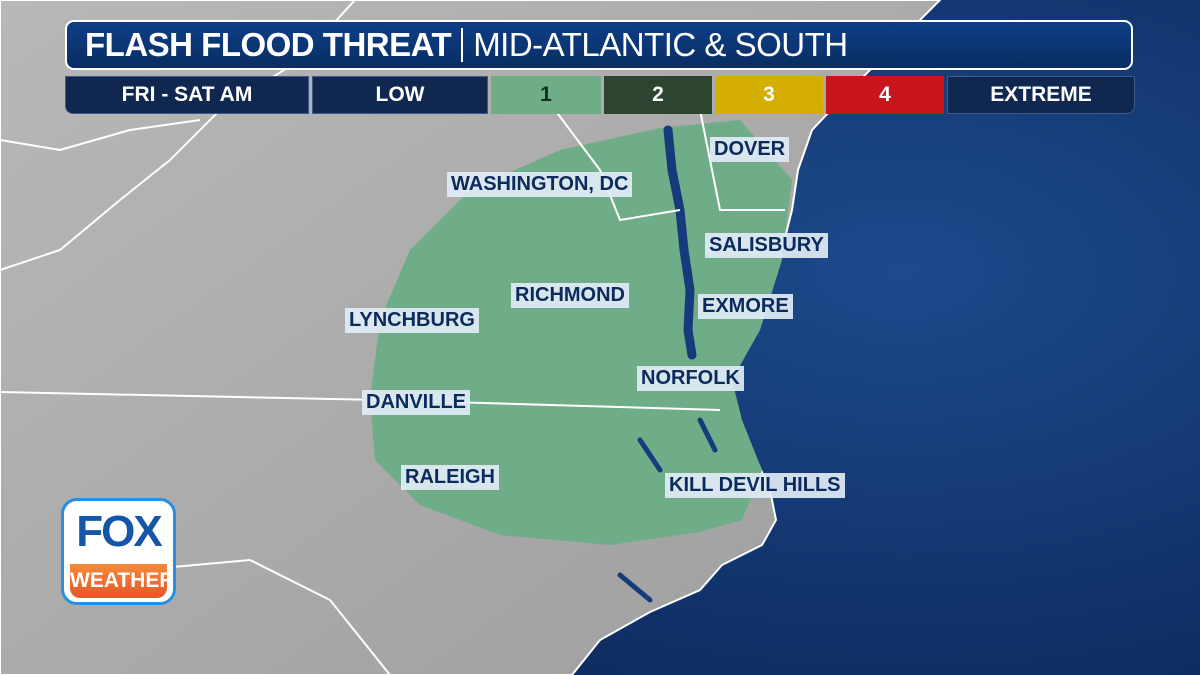 Image resolution: width=1200 pixels, height=675 pixels. Describe the element at coordinates (187, 95) in the screenshot. I see `legend-timeframe: FRI - SAT AM` at that location.